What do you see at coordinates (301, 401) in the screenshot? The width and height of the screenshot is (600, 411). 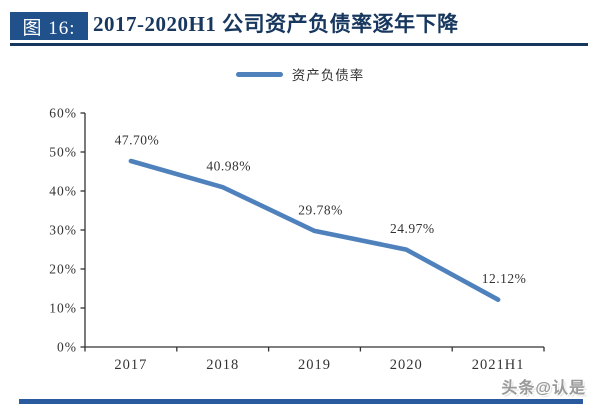 I see `bottom-divider-bar` at bounding box center [301, 401].